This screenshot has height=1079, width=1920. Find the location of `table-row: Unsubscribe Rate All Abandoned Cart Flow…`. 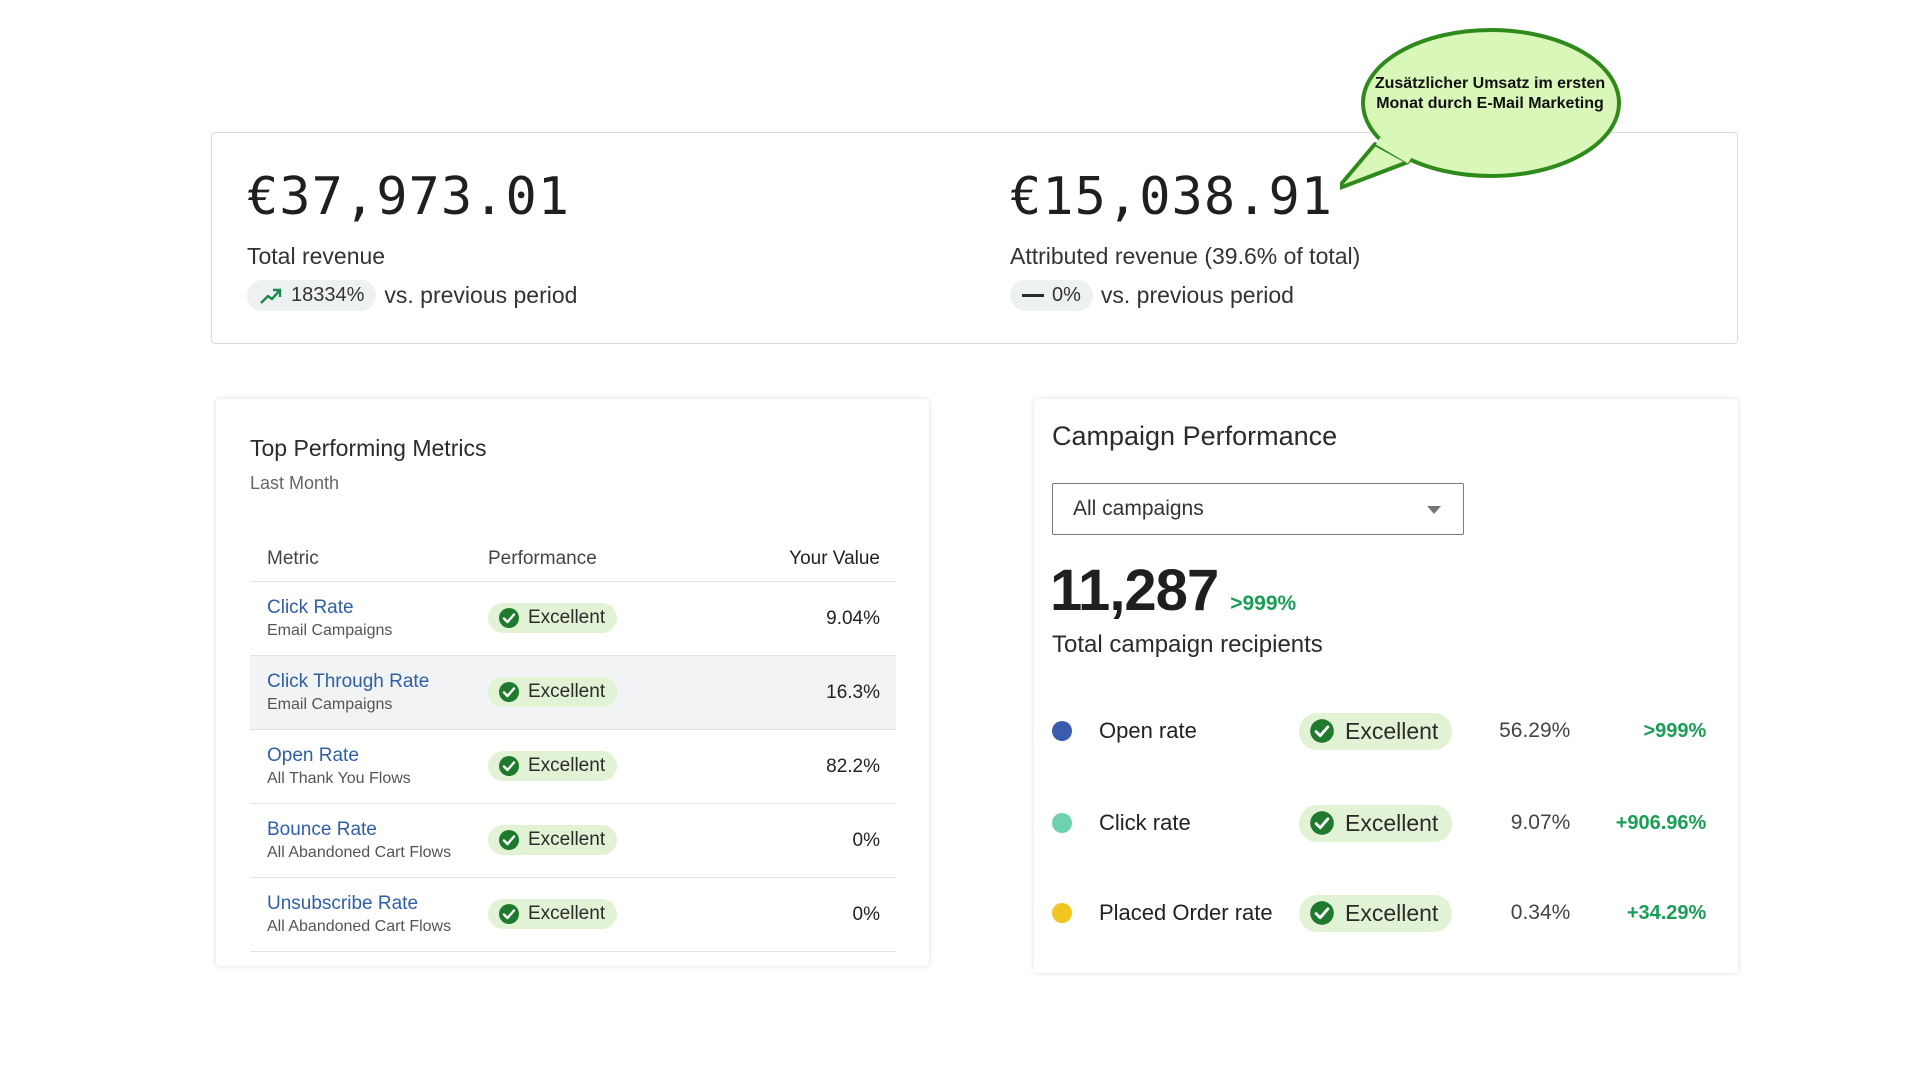

table-row: Unsubscribe Rate All Abandoned Cart Flow… is located at coordinates (573, 915).